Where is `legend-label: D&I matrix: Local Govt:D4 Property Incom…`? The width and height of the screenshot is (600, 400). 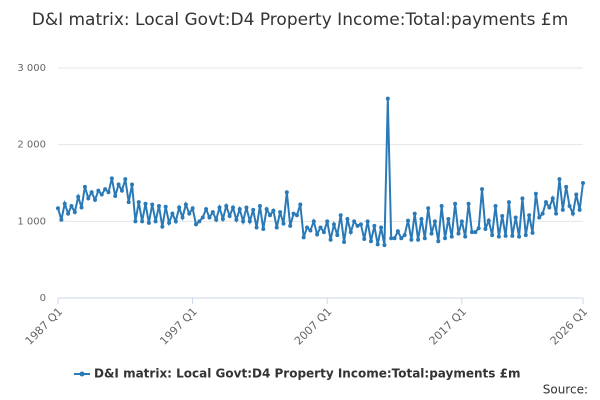
legend-label: D&I matrix: Local Govt:D4 Property Incom… is located at coordinates (307, 374).